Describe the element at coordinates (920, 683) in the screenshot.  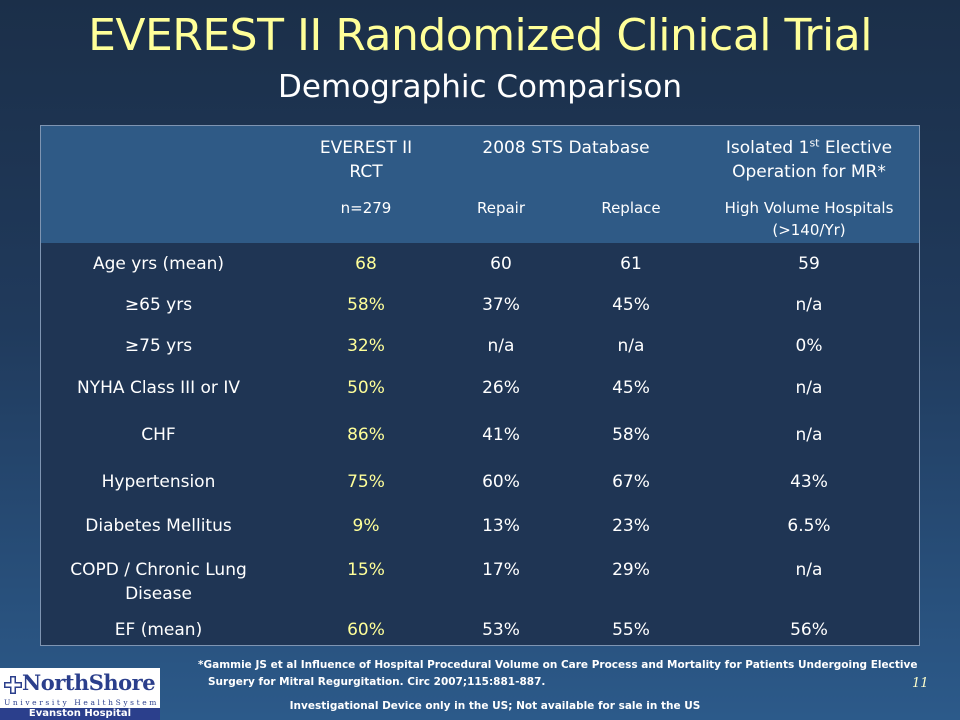
I see `page-number: 11` at that location.